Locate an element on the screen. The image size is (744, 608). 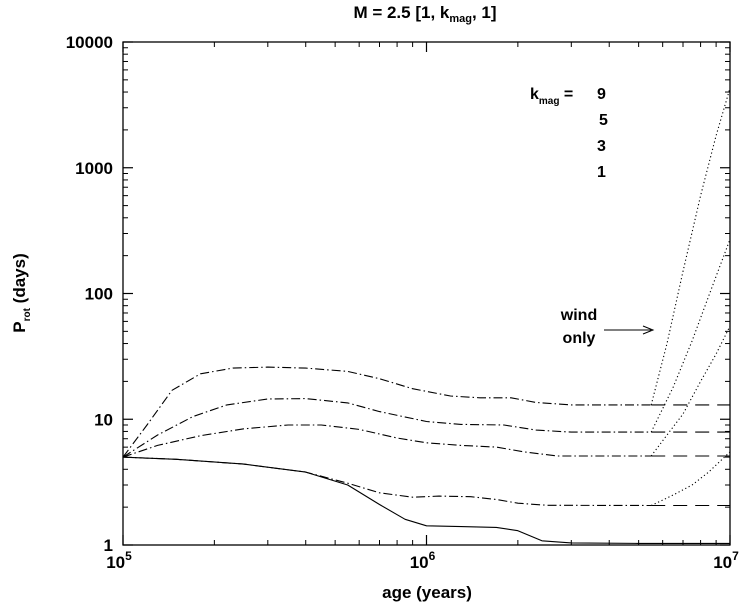
y-axis-label-main: P is located at coordinates (19, 326).